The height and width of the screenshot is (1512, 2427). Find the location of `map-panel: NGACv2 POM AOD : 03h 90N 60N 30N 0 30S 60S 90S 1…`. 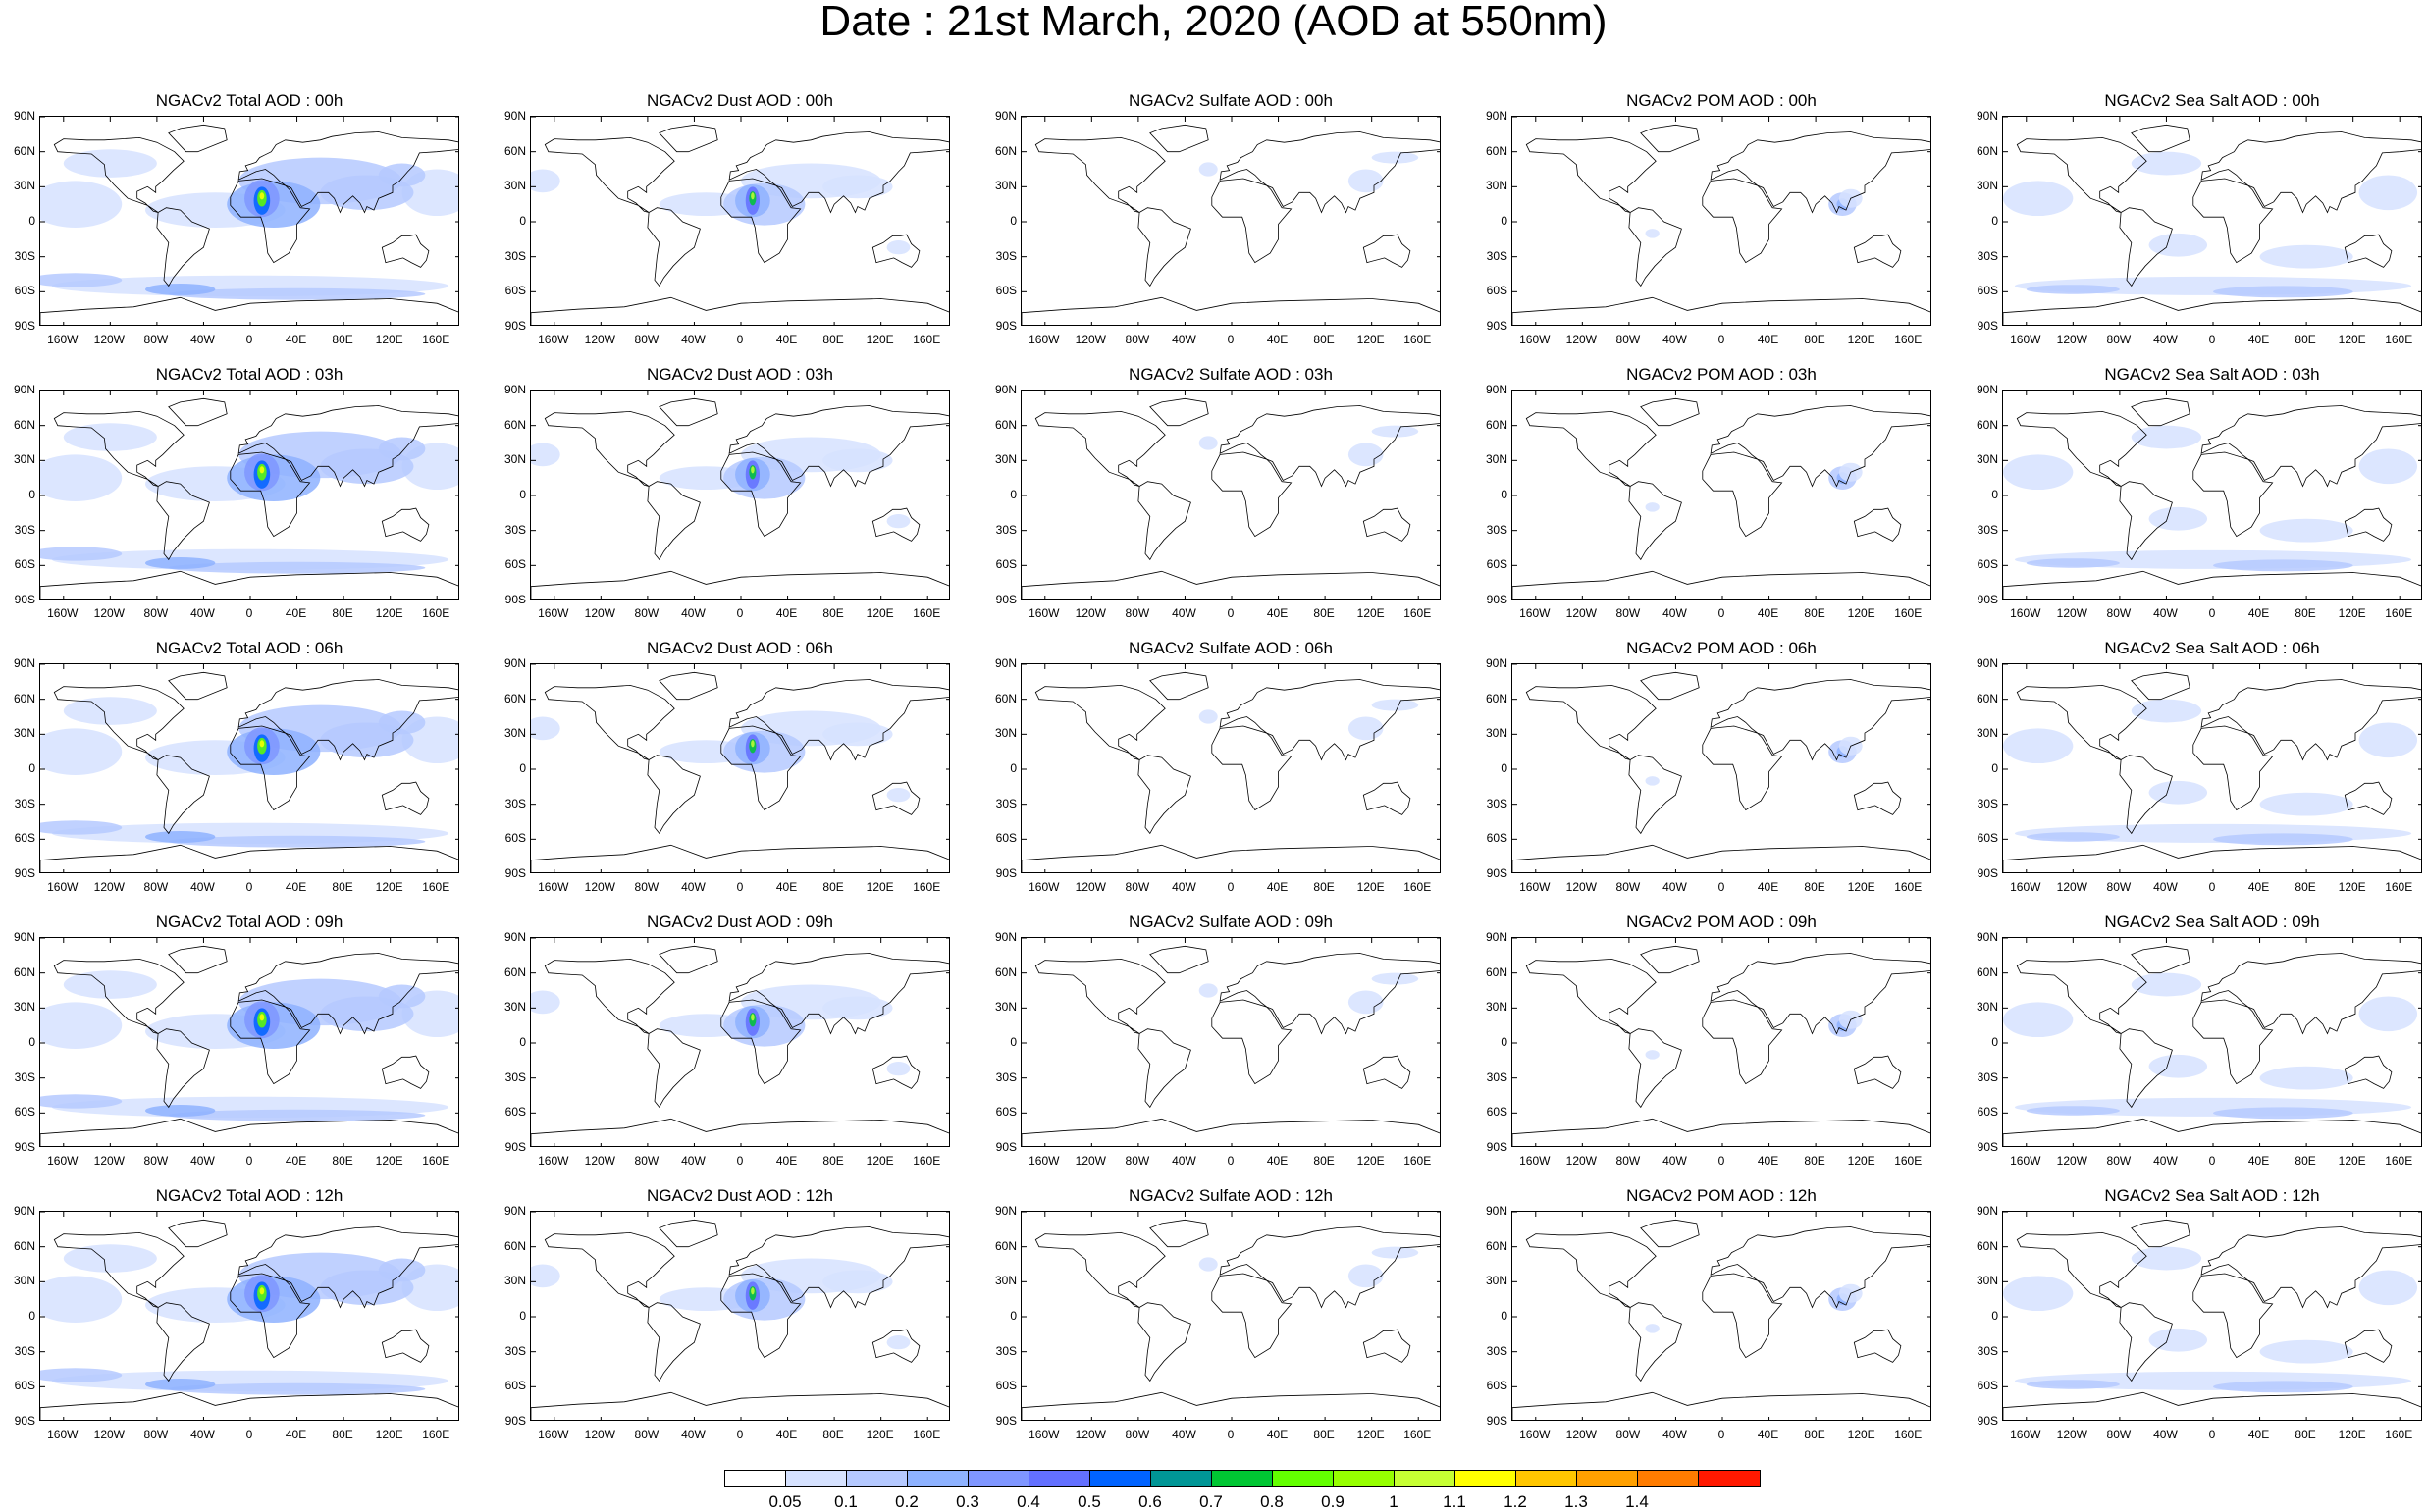

map-panel: NGACv2 POM AOD : 03h 90N 60N 30N 0 30S 60S 90S 1… is located at coordinates (1708, 492).